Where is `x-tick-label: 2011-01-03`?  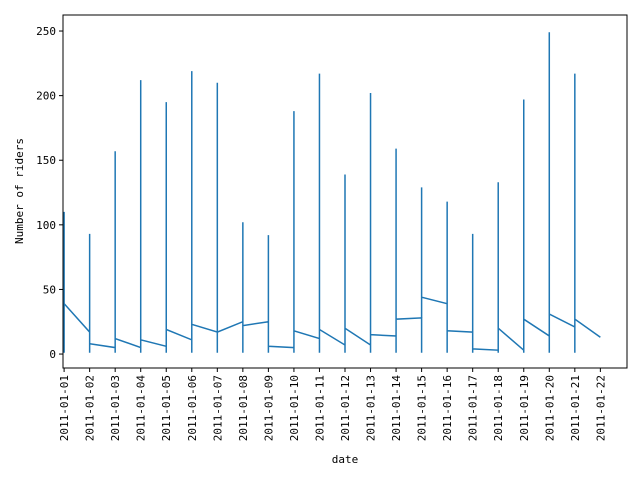 x-tick-label: 2011-01-03 is located at coordinates (115, 408).